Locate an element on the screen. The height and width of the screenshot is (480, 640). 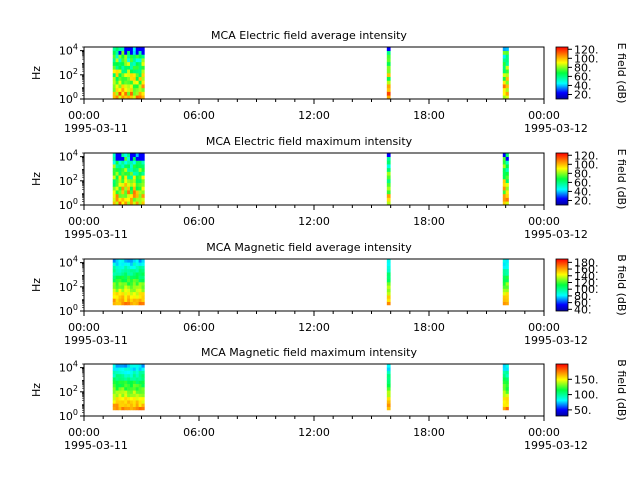
colorbar-tick-label: 20. is located at coordinates (583, 200).